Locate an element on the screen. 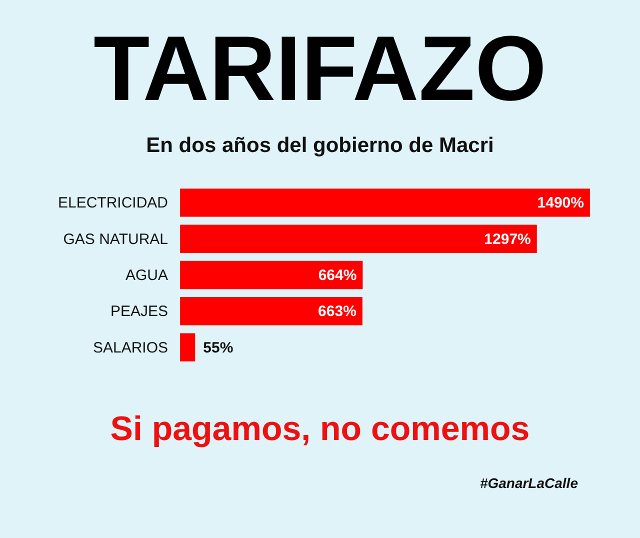 The height and width of the screenshot is (538, 640). text: #GanarLaCalle is located at coordinates (529, 483).